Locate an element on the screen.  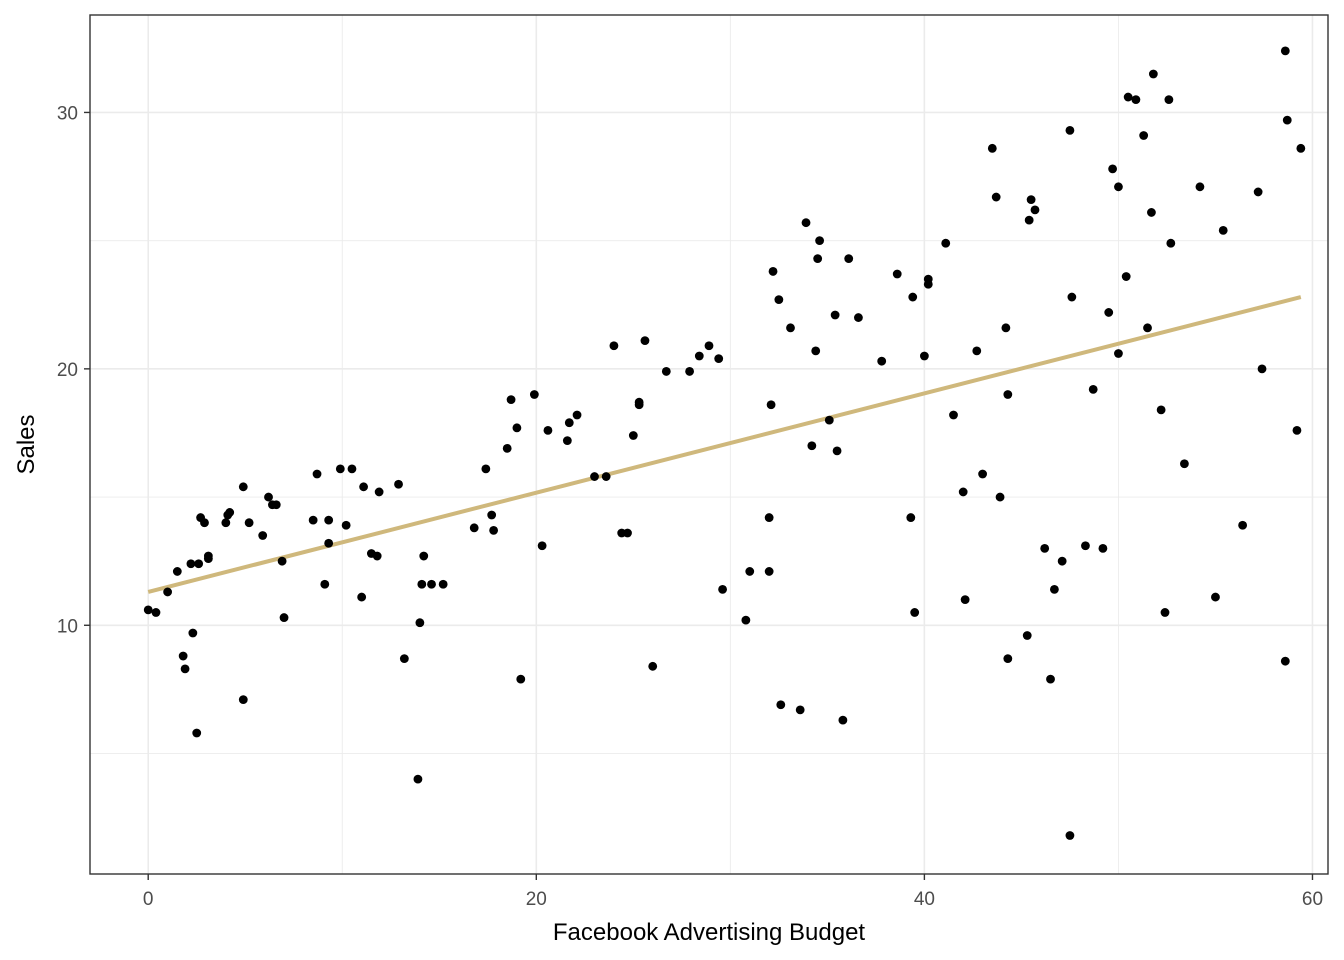
x-axis-title: Facebook Advertising Budget is located at coordinates (709, 932).